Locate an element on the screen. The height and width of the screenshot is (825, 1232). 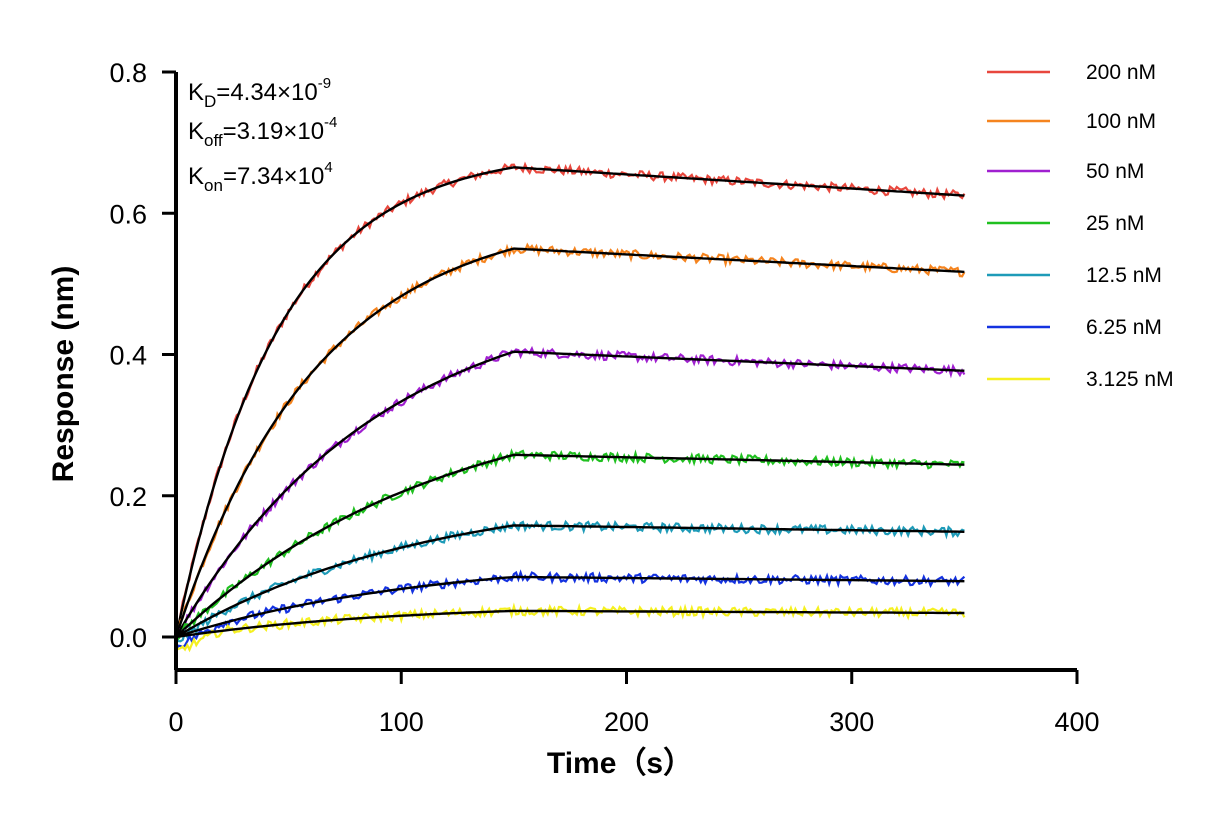
kinetic-constants: KD=4.34×10-9 Koff=3.19×10-4 Kon=7.34×104 is located at coordinates (262, 135).